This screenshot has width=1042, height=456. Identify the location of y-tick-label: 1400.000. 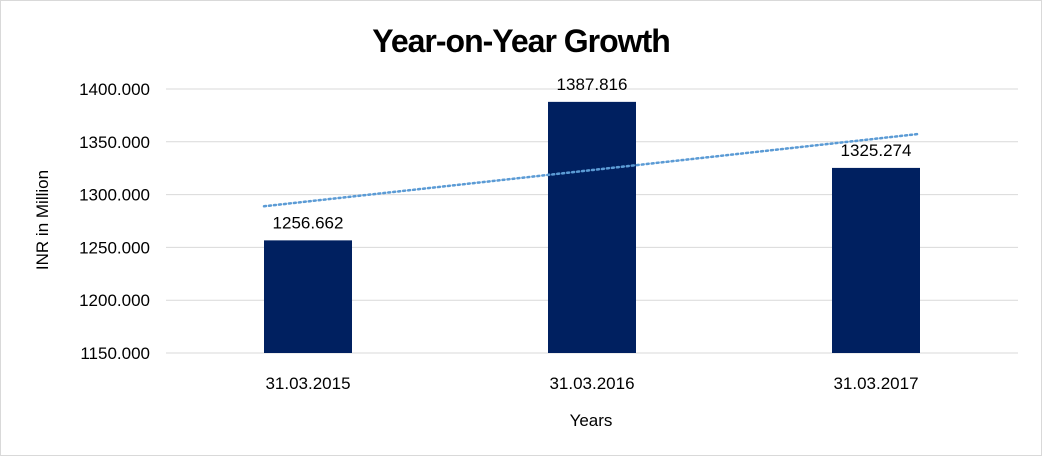
(114, 89).